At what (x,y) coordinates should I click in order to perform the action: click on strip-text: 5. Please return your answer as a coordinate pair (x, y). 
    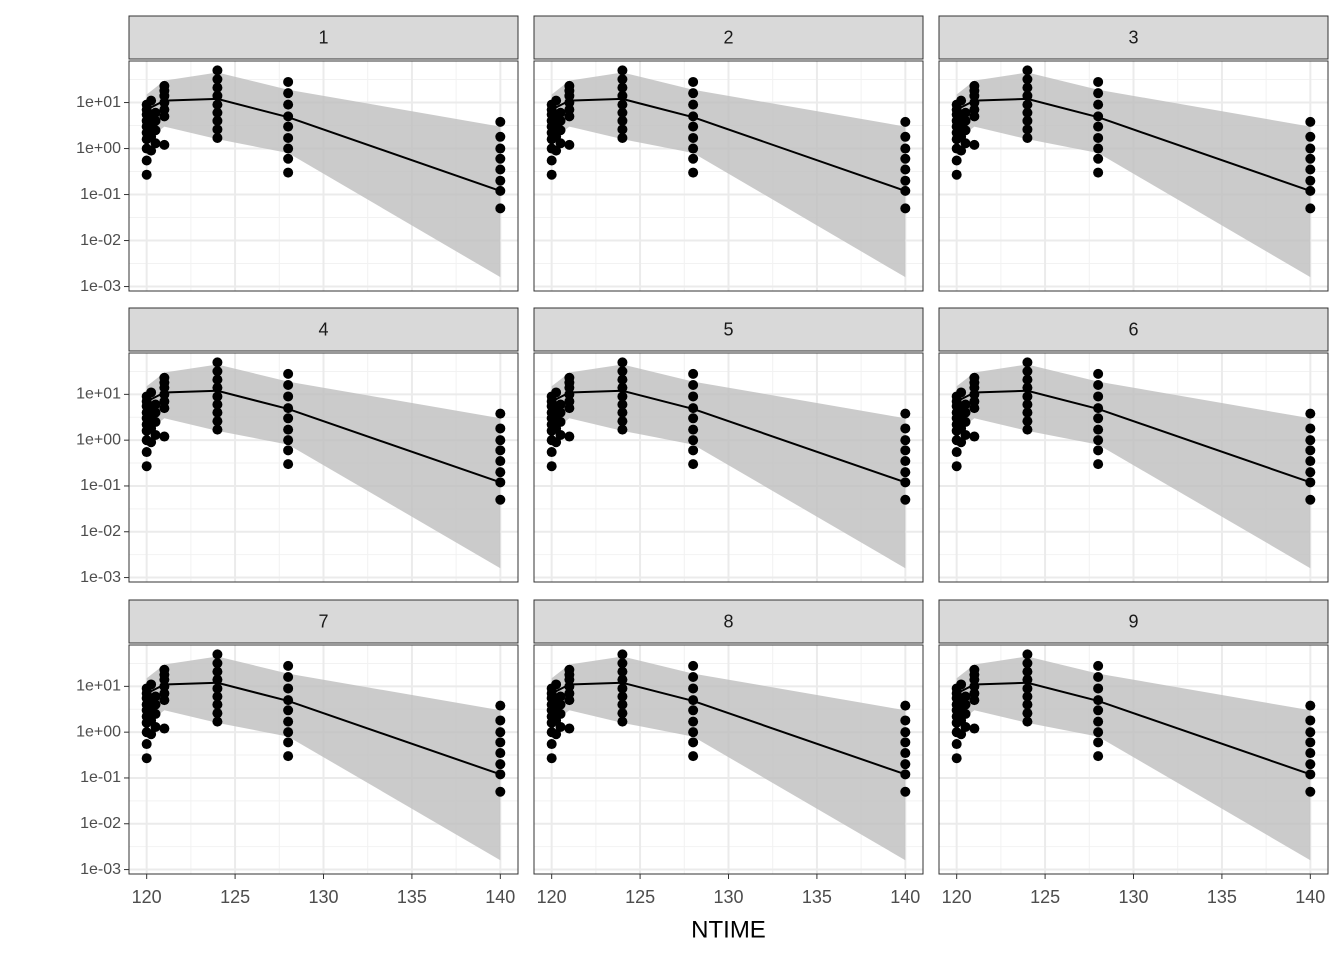
    Looking at the image, I should click on (728, 329).